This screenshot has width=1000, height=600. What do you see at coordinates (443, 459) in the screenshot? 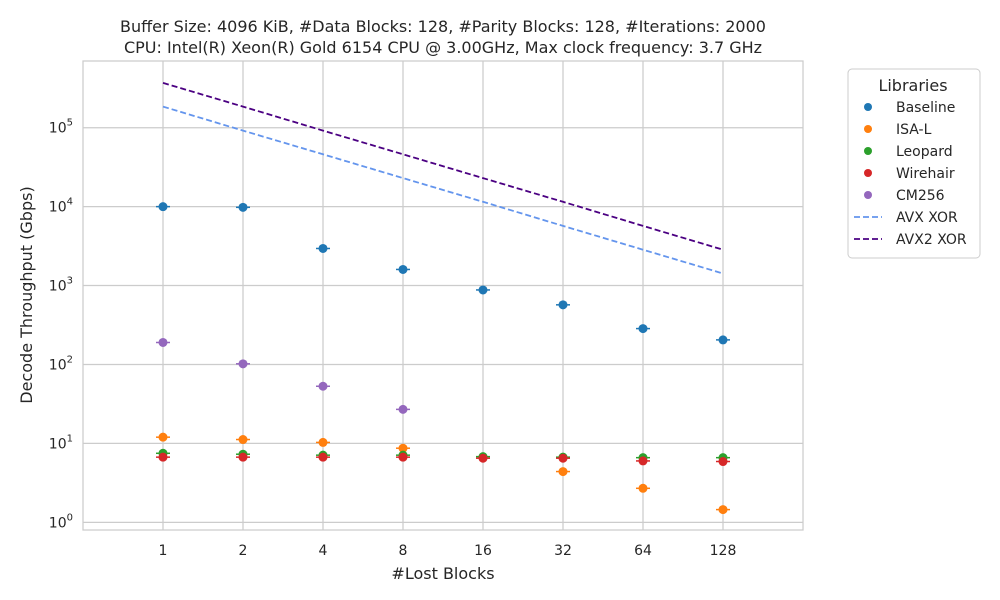
I see `series-wirehair` at bounding box center [443, 459].